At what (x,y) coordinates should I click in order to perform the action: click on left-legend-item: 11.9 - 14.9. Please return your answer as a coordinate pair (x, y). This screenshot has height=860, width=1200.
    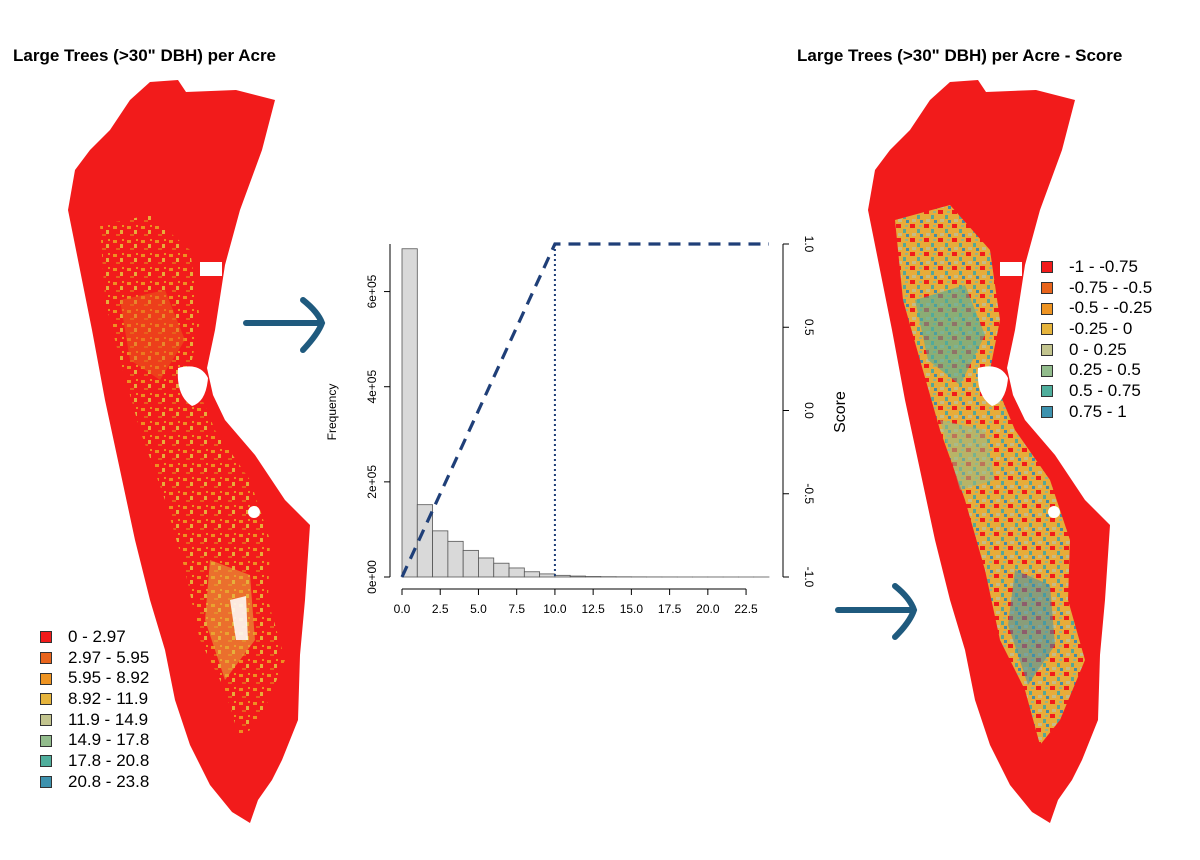
    Looking at the image, I should click on (94, 720).